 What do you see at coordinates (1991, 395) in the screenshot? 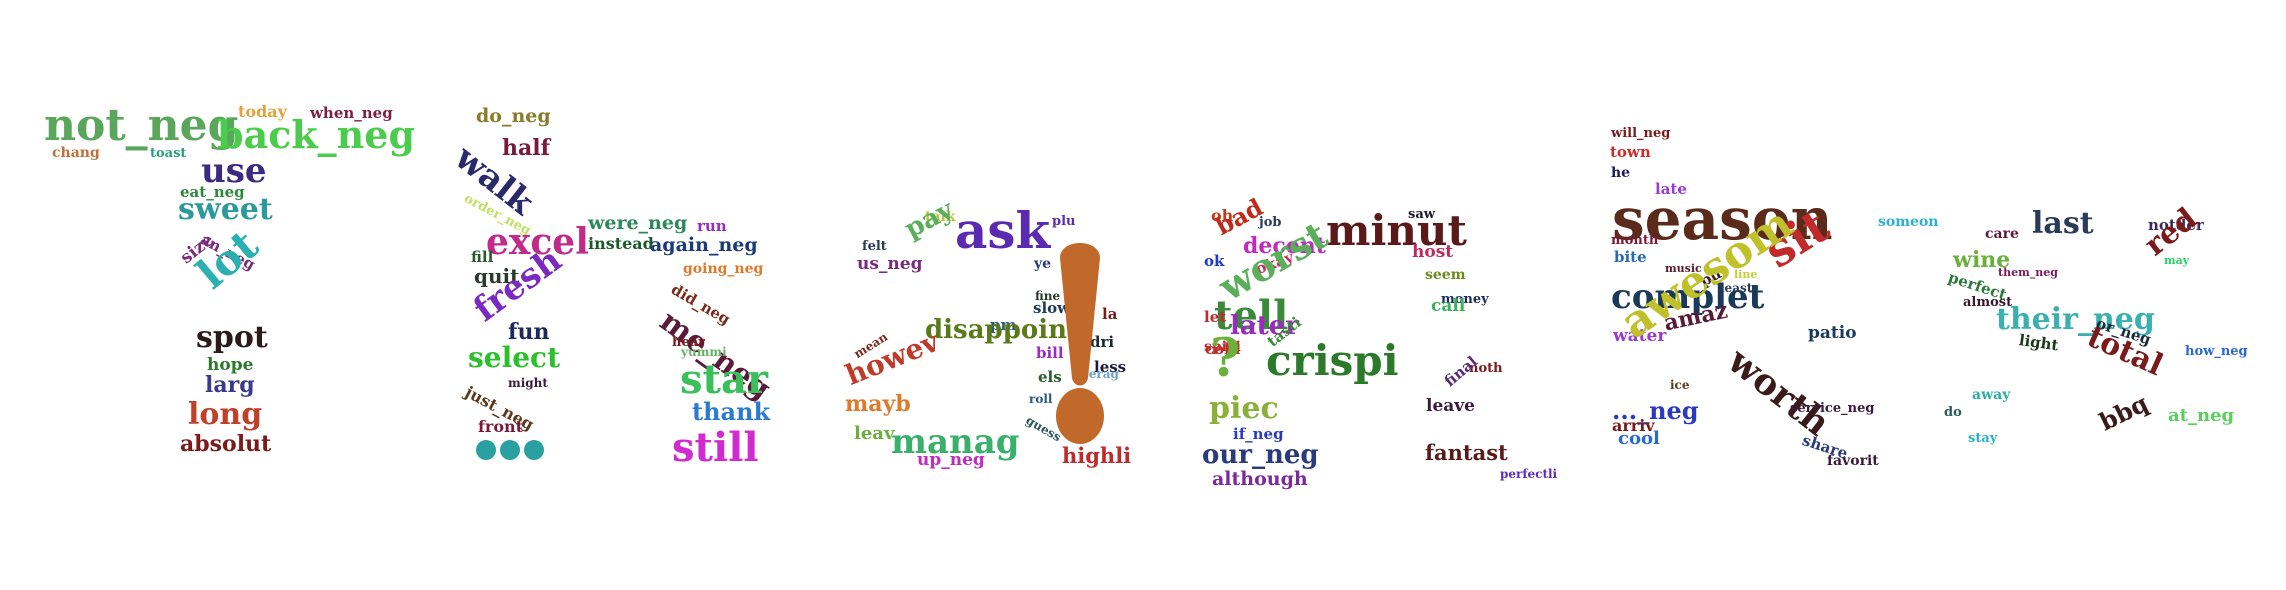
I see `word-away: away` at bounding box center [1991, 395].